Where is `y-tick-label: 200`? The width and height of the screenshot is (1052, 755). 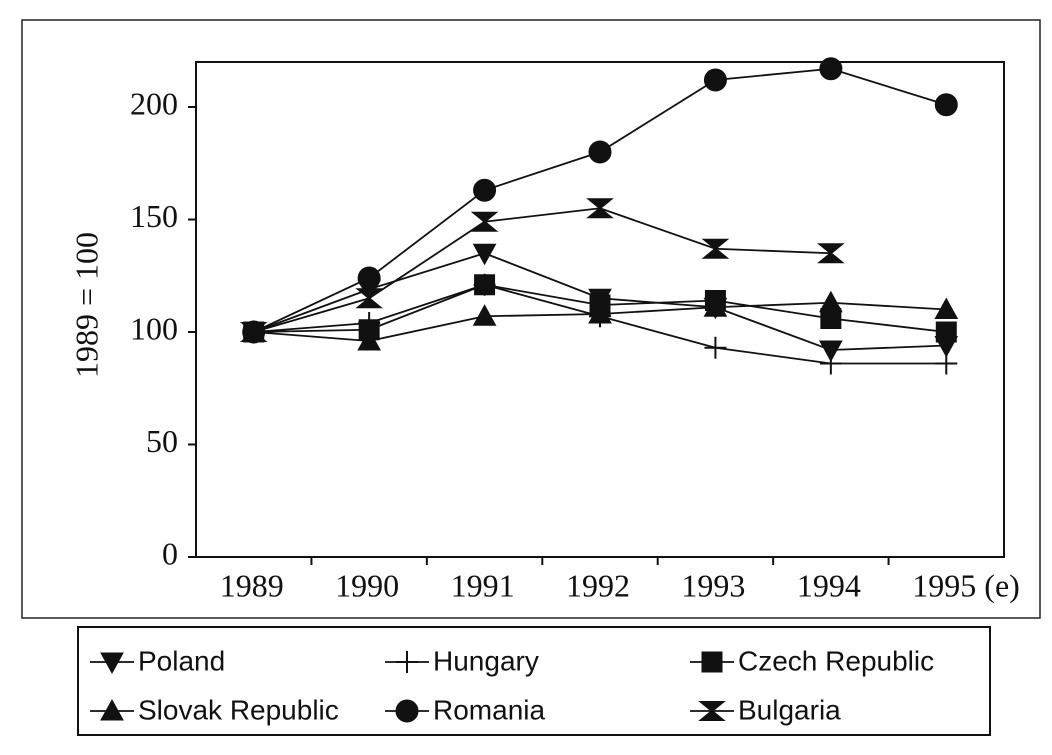 y-tick-label: 200 is located at coordinates (154, 103).